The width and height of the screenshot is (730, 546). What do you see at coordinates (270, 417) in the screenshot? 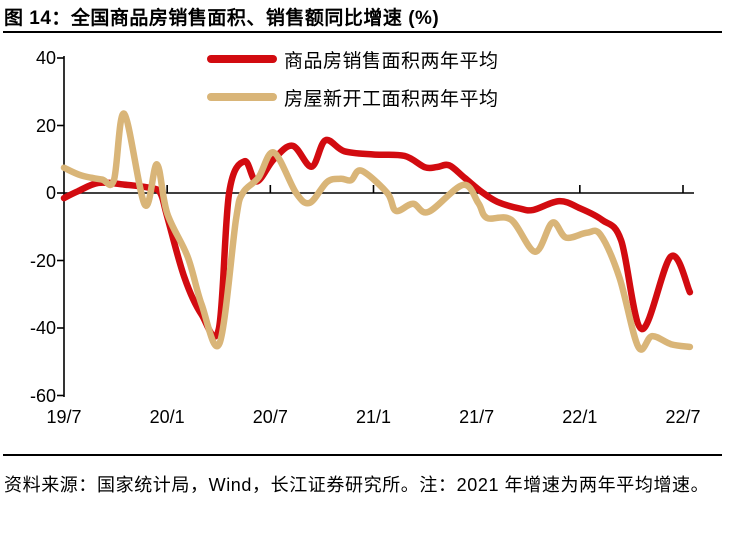
I see `x-axis-label: 20/7` at bounding box center [270, 417].